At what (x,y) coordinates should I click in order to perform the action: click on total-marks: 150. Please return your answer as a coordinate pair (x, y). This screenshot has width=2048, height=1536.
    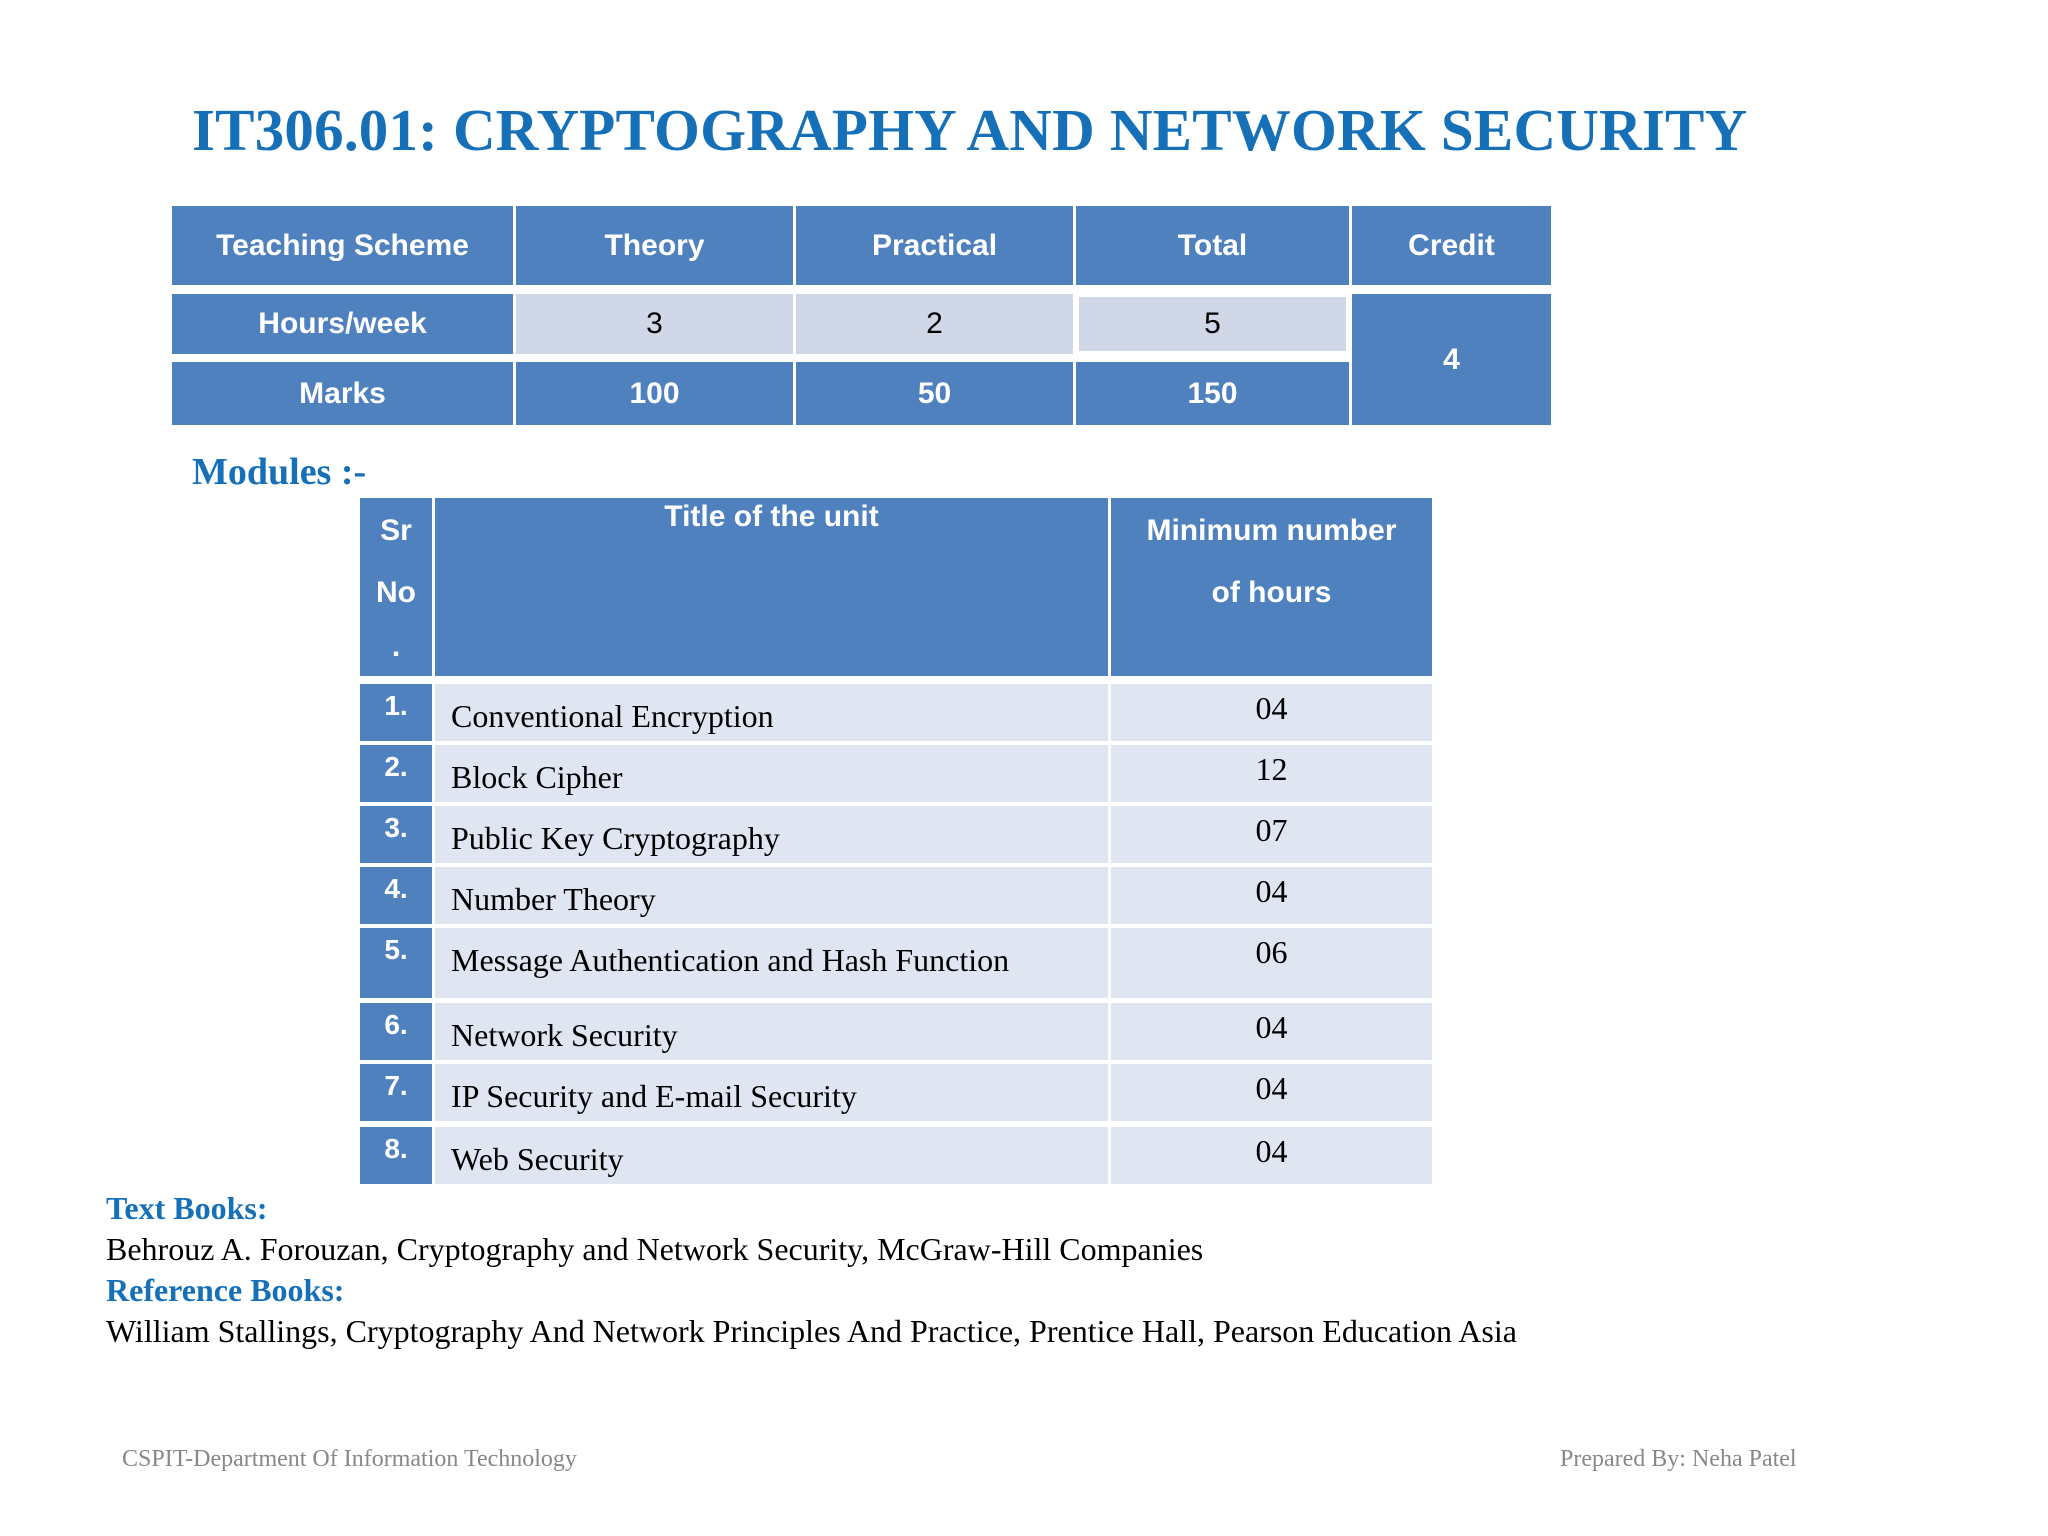
    Looking at the image, I should click on (1212, 393).